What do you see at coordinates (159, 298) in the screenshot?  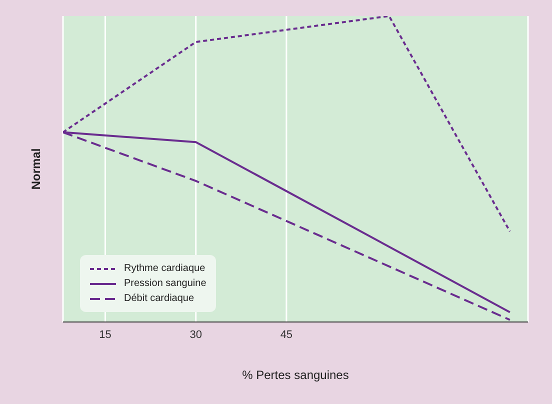 I see `legend-label: Débit cardiaque` at bounding box center [159, 298].